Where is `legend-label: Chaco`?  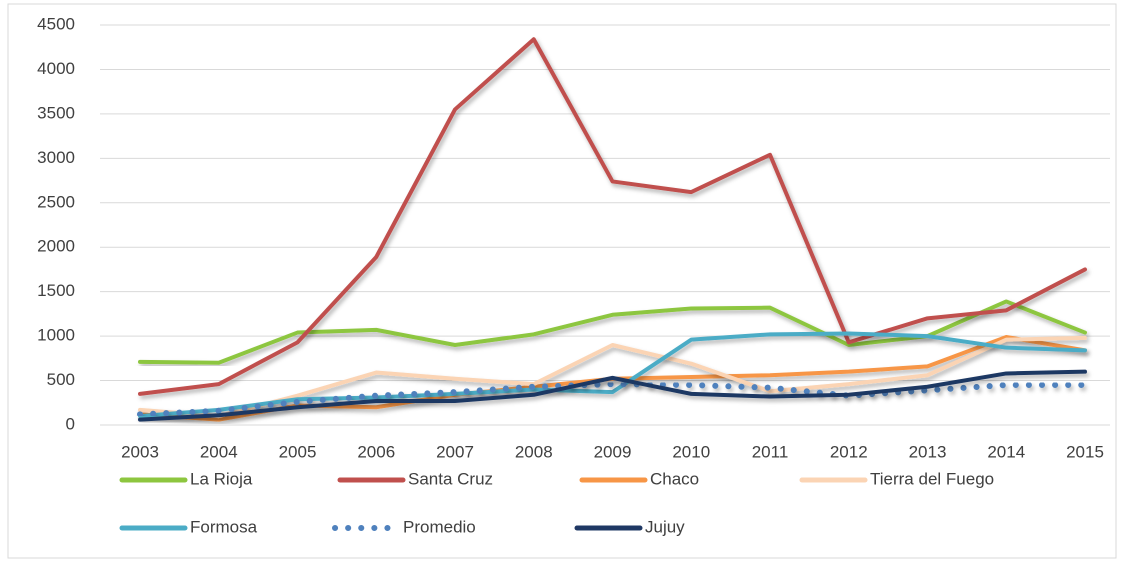 legend-label: Chaco is located at coordinates (674, 478).